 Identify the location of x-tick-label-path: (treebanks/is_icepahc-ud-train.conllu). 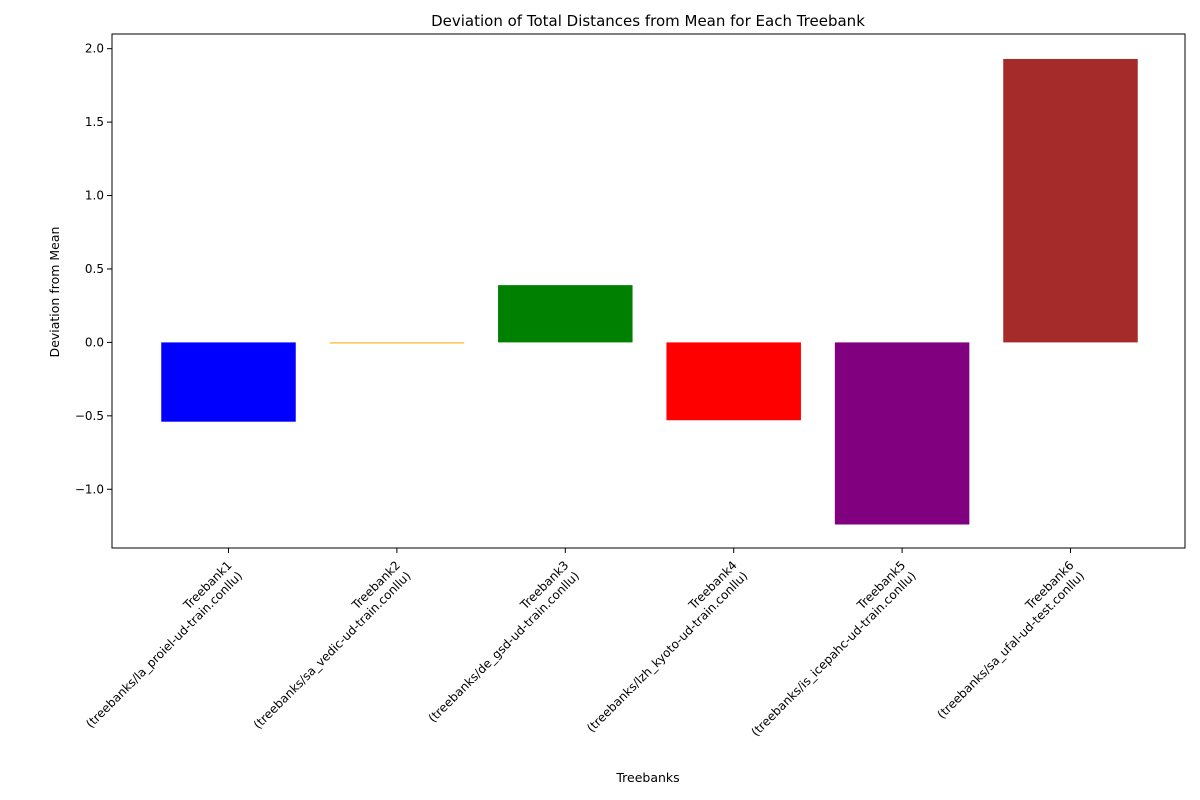
(834, 654).